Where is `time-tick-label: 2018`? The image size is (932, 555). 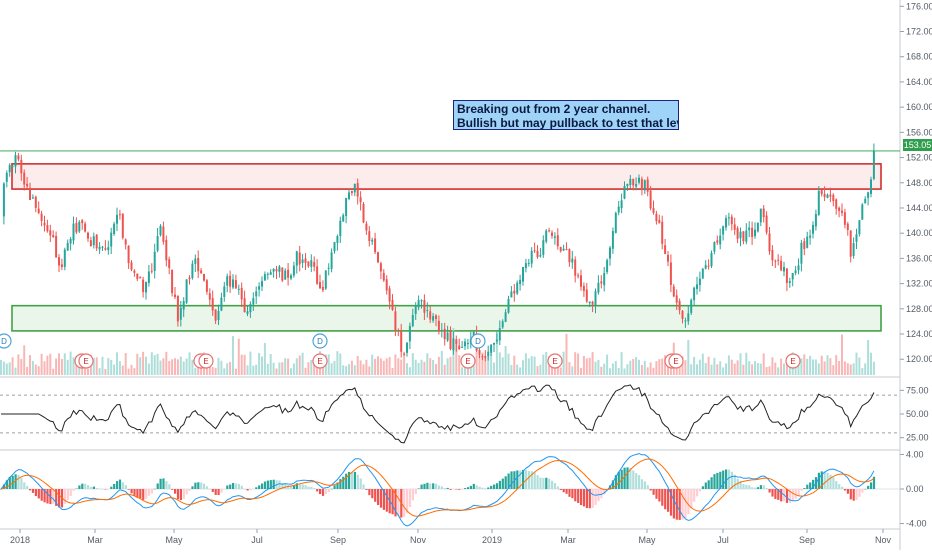 time-tick-label: 2018 is located at coordinates (20, 540).